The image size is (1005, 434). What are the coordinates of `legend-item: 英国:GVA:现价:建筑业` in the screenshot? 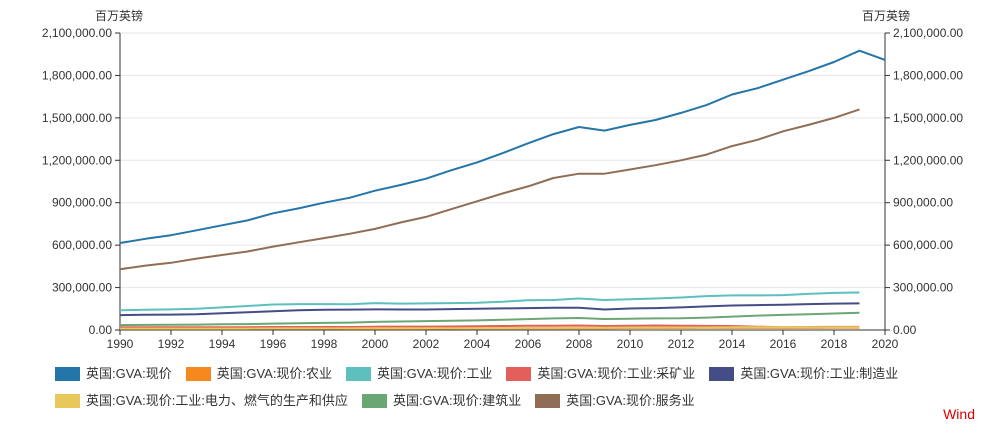 It's located at (441, 401).